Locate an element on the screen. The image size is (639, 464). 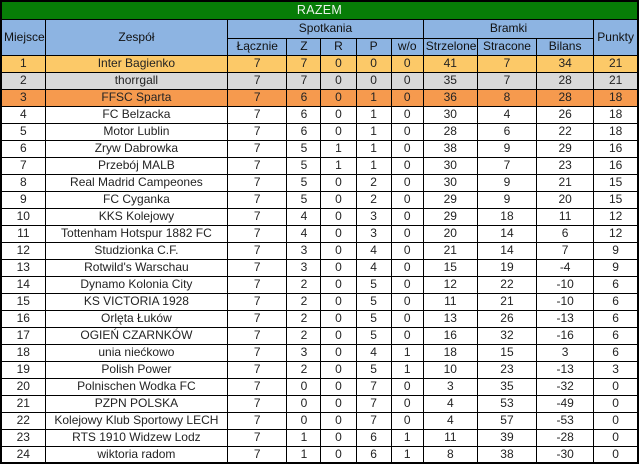
cell-place: 14 is located at coordinates (23, 284).